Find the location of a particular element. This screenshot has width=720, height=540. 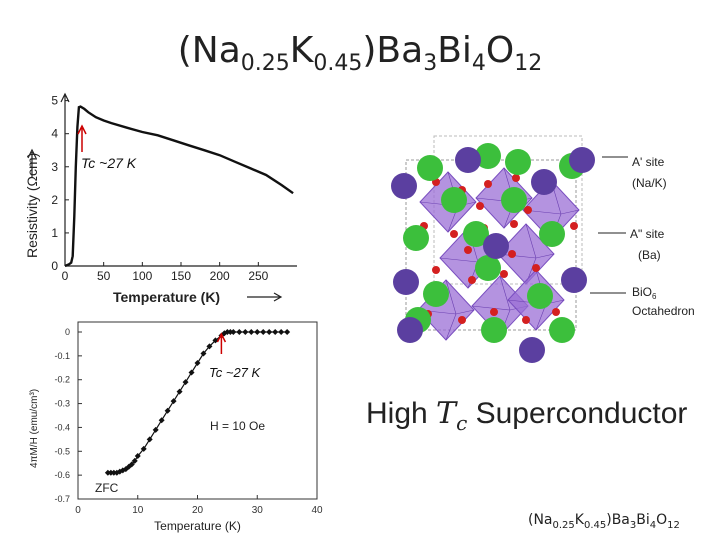

title-sub: 0.25 is located at coordinates (265, 64).